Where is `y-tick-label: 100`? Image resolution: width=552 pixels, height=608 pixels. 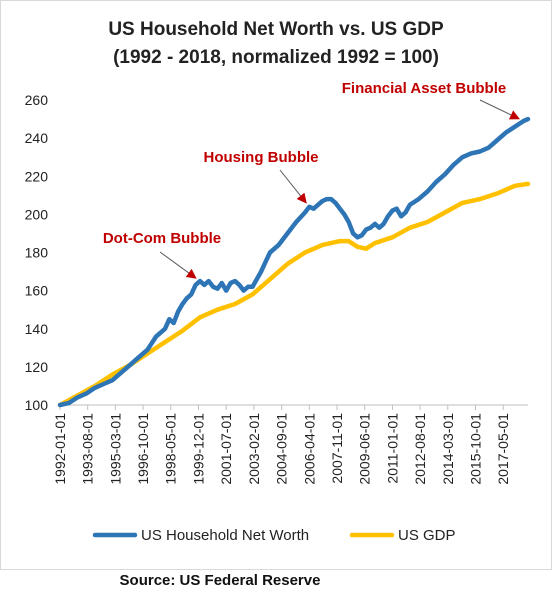 y-tick-label: 100 is located at coordinates (37, 405).